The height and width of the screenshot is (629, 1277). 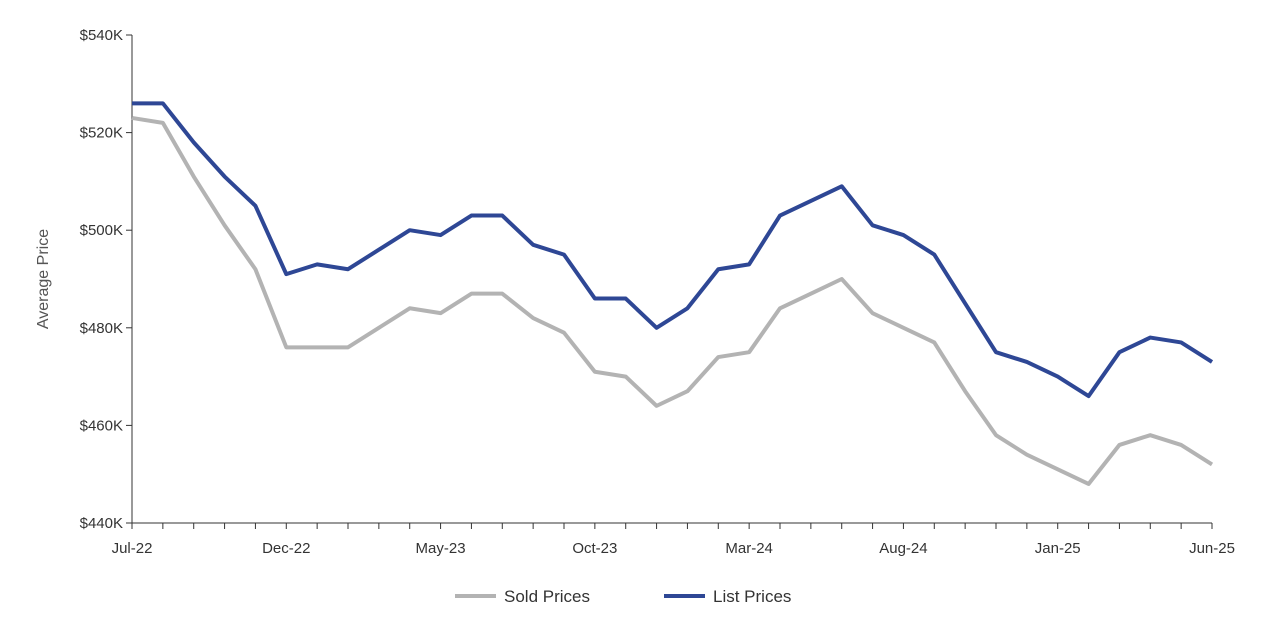 I want to click on x-tick-label: May-23, so click(x=441, y=548).